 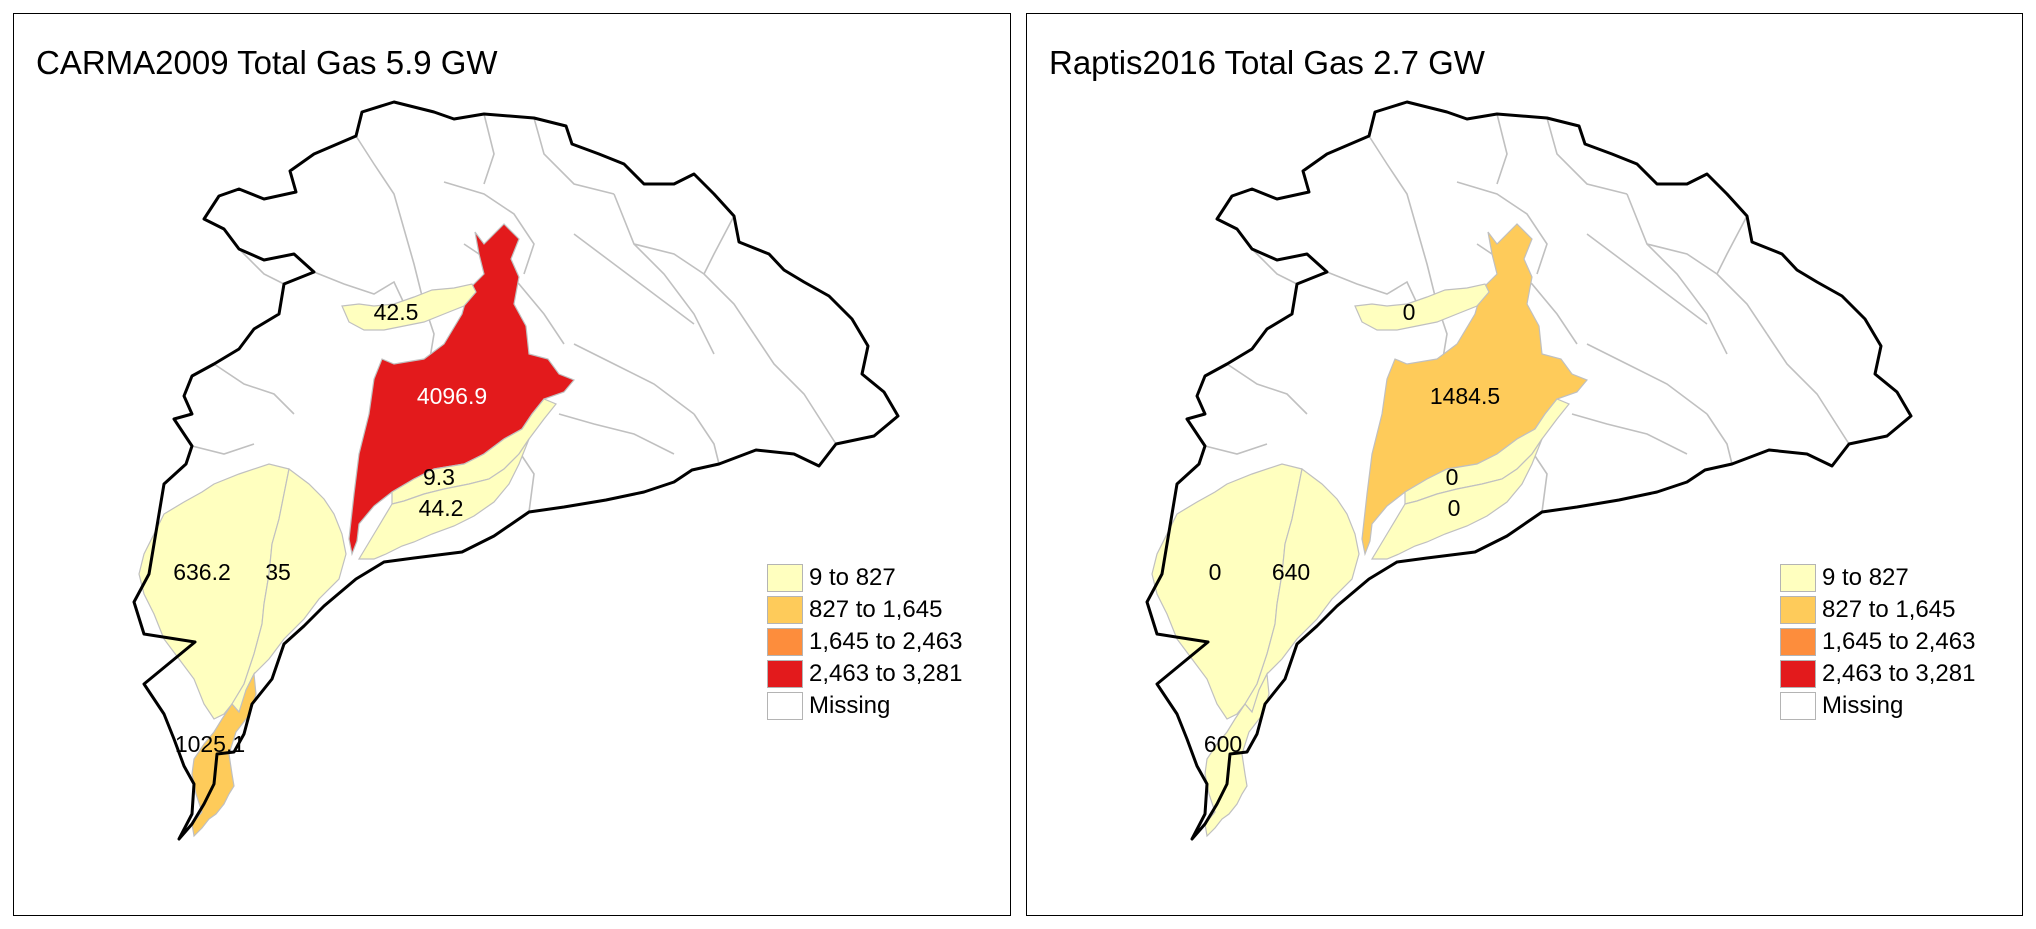 What do you see at coordinates (1465, 396) in the screenshot?
I see `region-value-label: 1484.5` at bounding box center [1465, 396].